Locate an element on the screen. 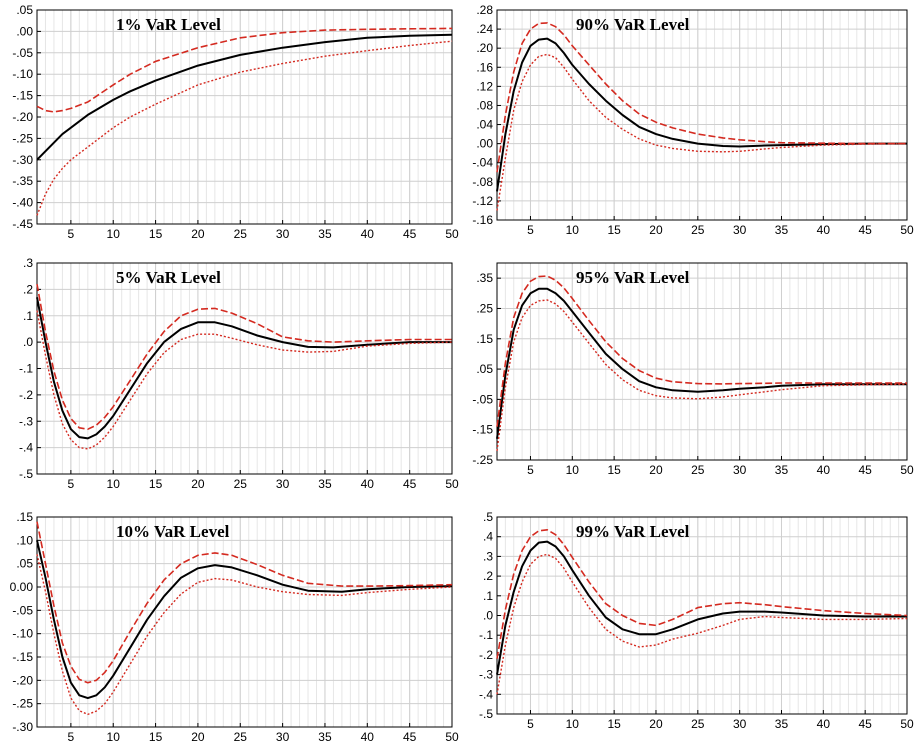 This screenshot has width=920, height=747. y-tick-label: .5 is located at coordinates (488, 517).